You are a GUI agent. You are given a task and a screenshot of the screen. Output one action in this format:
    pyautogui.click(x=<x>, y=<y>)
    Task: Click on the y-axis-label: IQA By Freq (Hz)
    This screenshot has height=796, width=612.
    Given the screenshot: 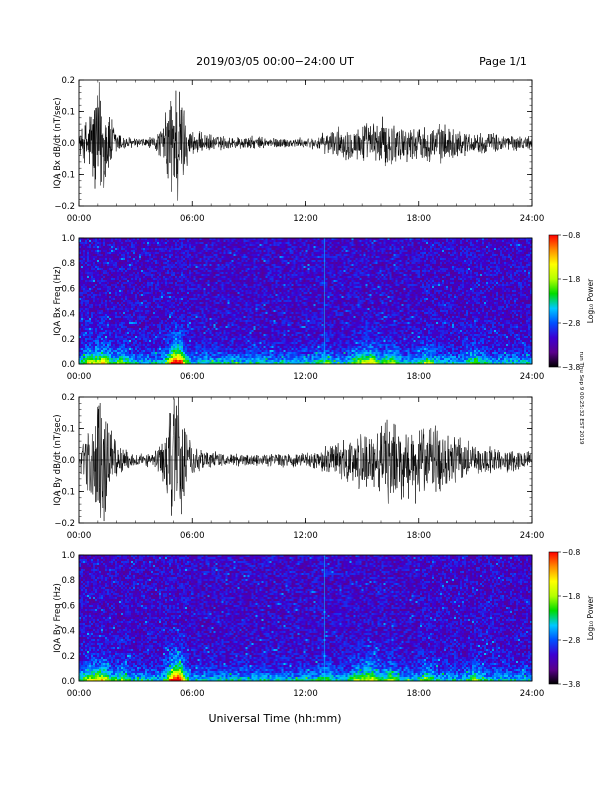 What is the action you would take?
    pyautogui.click(x=58, y=618)
    